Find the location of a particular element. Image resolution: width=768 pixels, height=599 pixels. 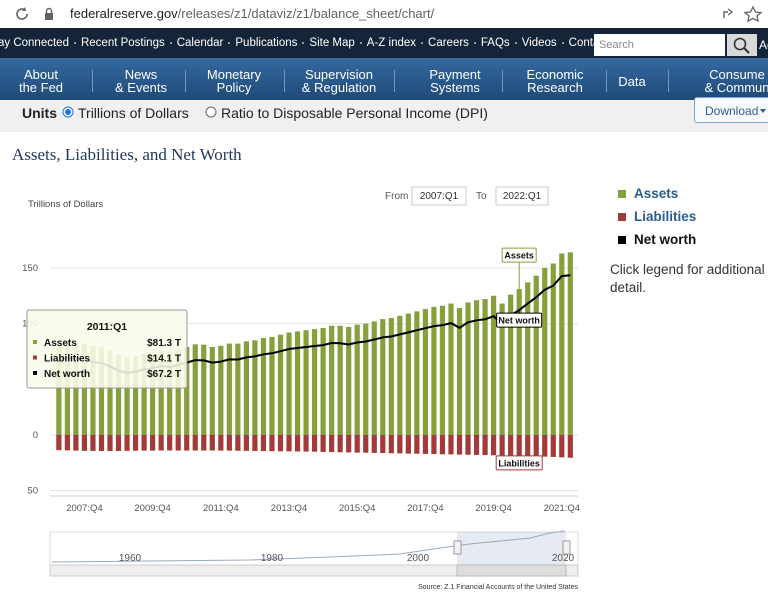

utility-link: Calendar is located at coordinates (200, 43).